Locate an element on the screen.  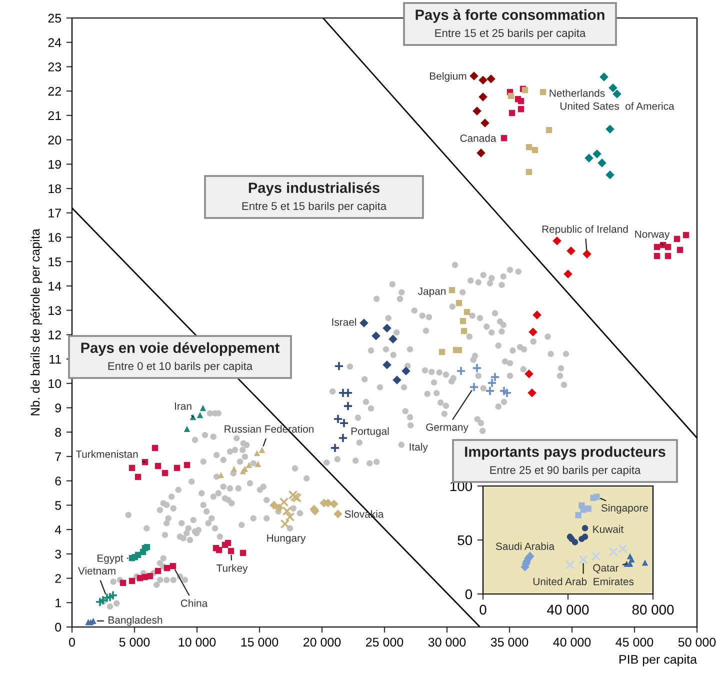
x-tick-label: 50 000 is located at coordinates (697, 642).